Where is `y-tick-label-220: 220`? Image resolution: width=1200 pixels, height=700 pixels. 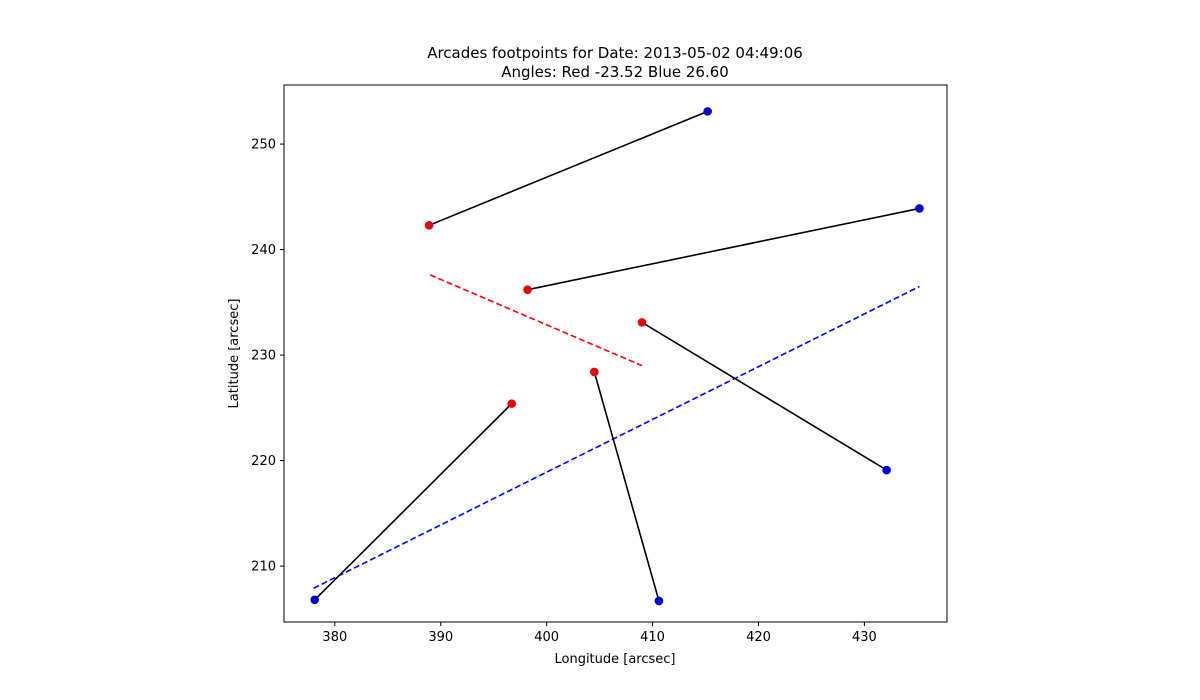
y-tick-label-220: 220 is located at coordinates (263, 461).